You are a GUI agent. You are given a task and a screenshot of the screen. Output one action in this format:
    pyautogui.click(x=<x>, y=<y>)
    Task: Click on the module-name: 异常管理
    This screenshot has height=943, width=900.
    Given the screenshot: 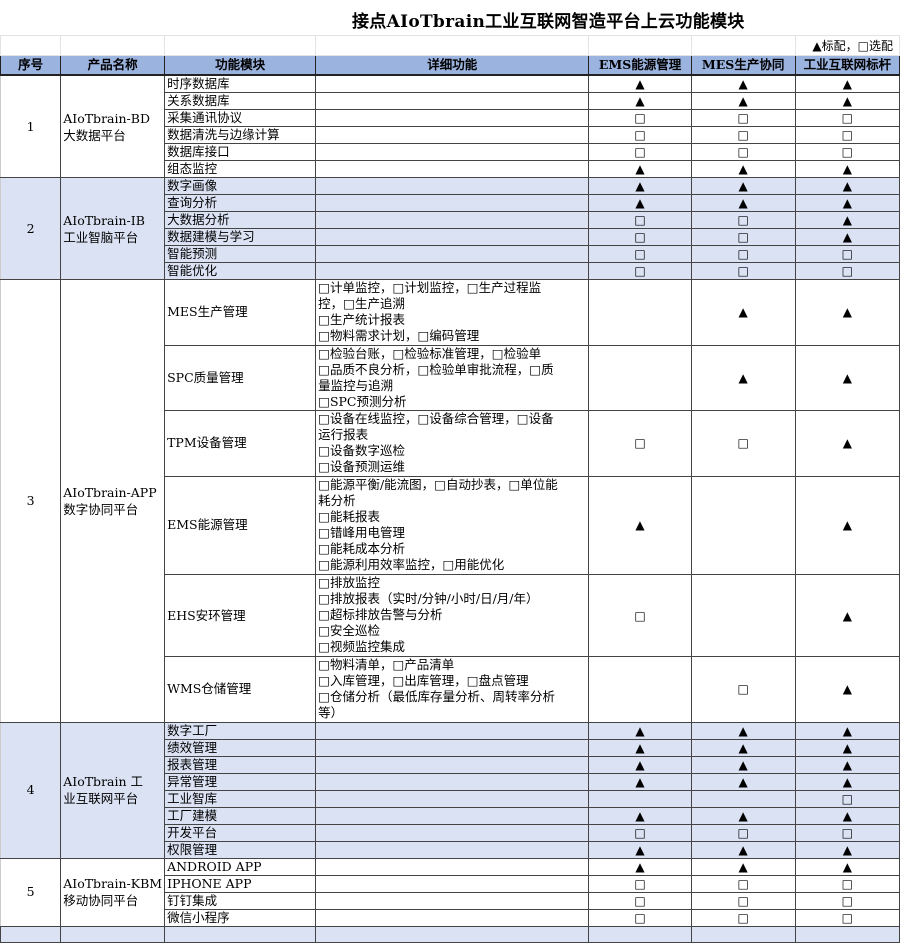 What is the action you would take?
    pyautogui.click(x=240, y=781)
    